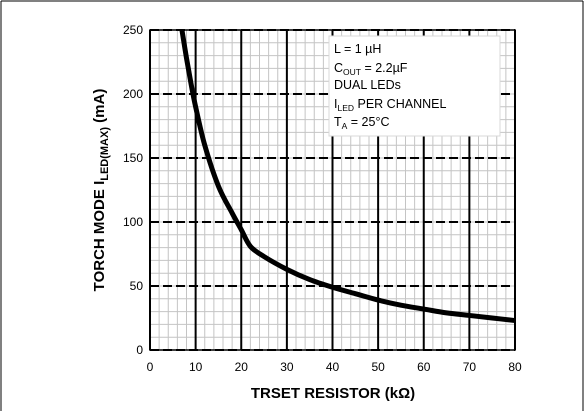 This screenshot has width=585, height=416. Describe the element at coordinates (137, 286) in the screenshot. I see `y-tick-label: 50` at that location.